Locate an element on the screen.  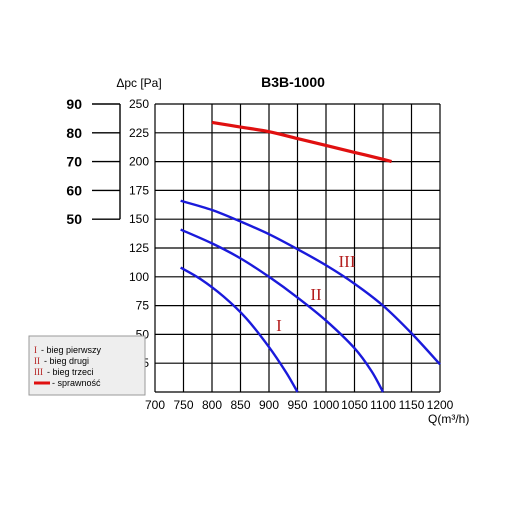
y-tick-label: 150 is located at coordinates (139, 219).